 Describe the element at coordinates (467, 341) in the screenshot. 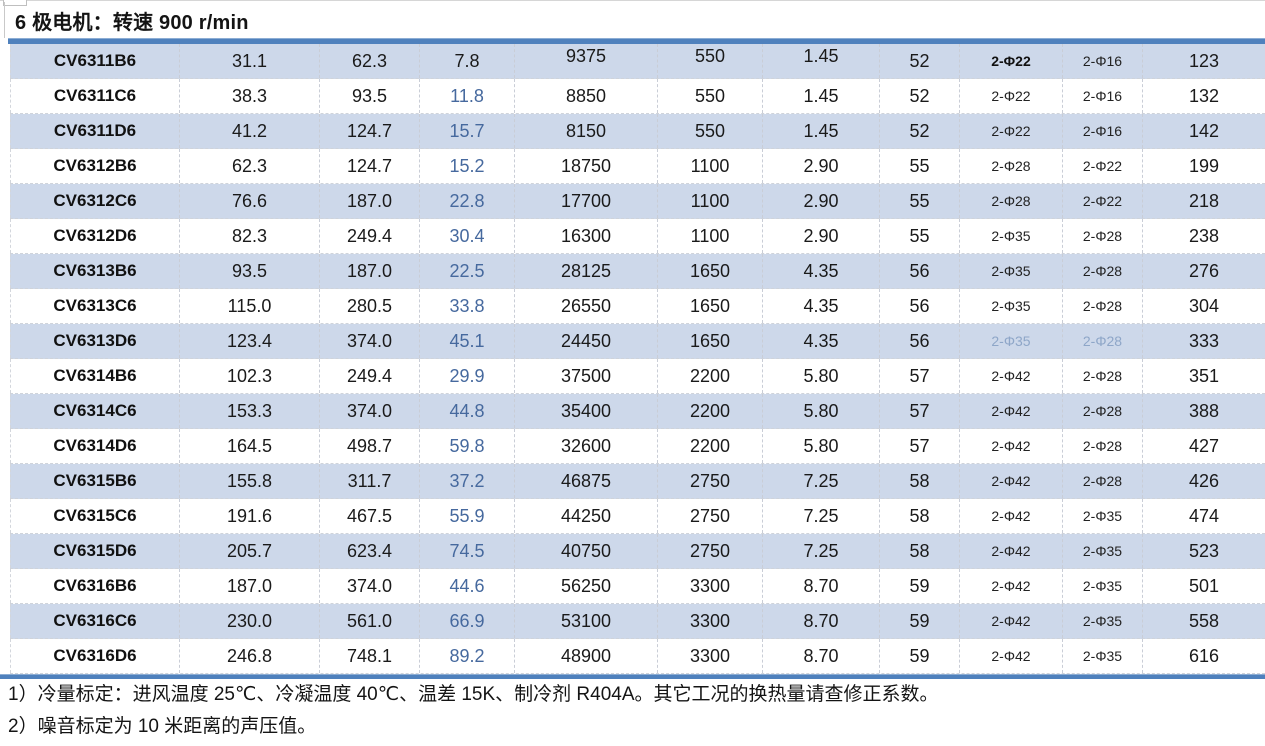

I see `value-cell: 45.1` at that location.